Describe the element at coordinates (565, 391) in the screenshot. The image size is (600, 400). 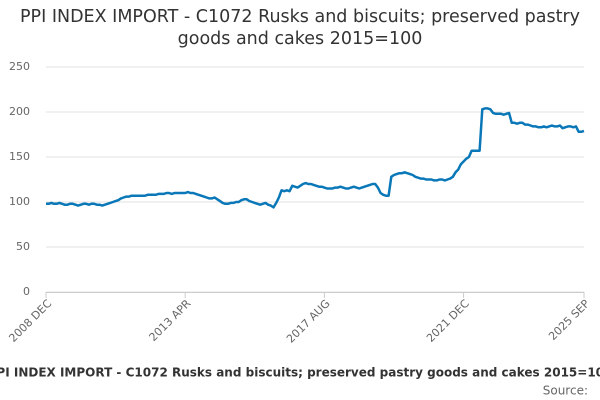
I see `source: Source:` at that location.